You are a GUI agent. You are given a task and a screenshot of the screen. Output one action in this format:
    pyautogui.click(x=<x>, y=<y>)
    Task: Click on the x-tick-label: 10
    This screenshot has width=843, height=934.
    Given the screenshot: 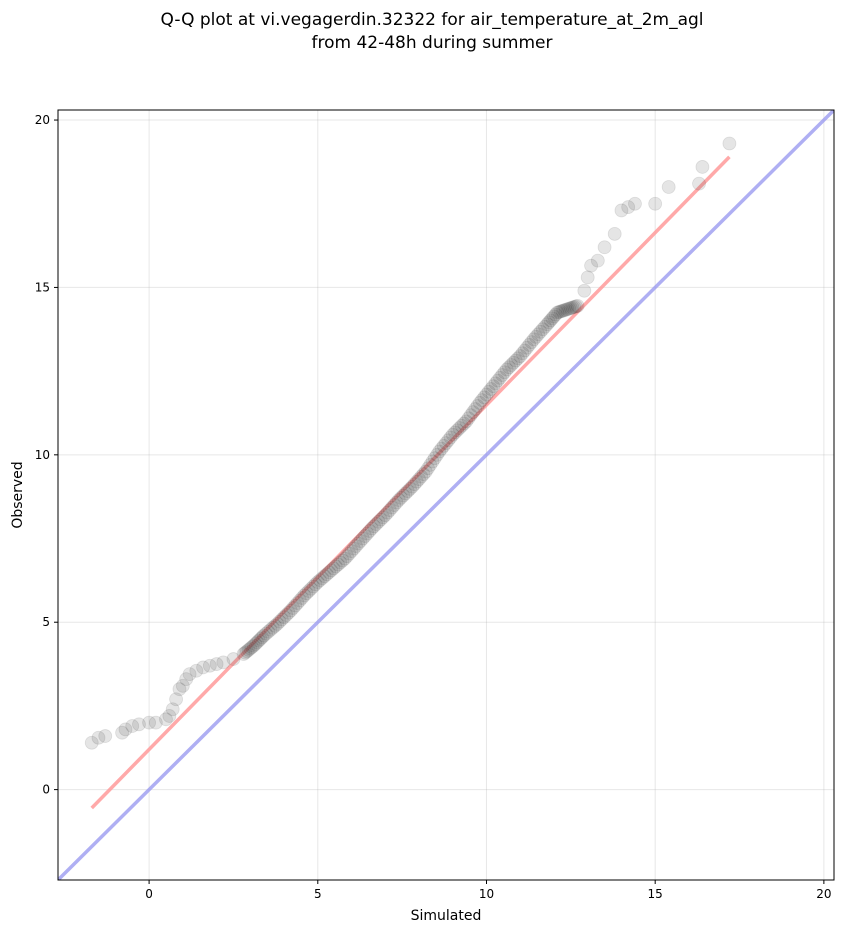 What is the action you would take?
    pyautogui.click(x=486, y=894)
    